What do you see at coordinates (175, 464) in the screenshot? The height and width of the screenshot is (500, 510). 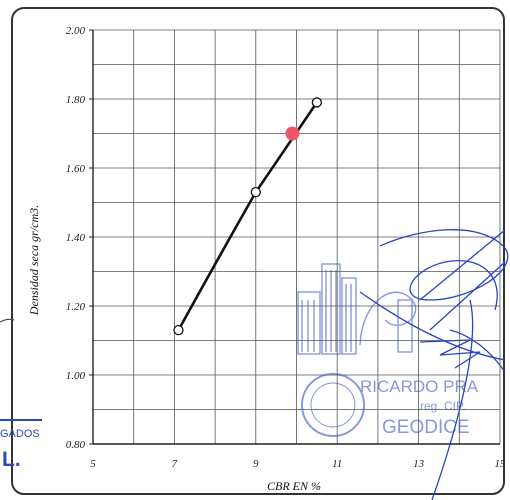 I see `x-tick-label: 7` at bounding box center [175, 464].